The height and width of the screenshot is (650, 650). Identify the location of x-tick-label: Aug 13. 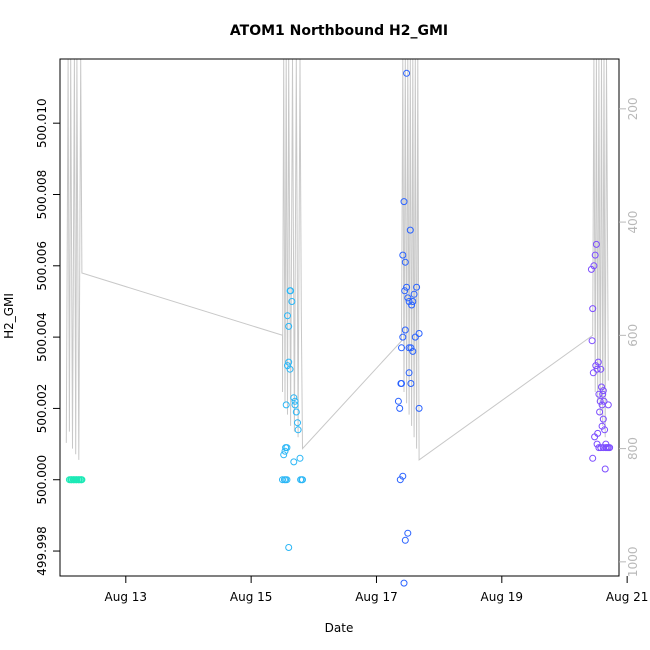
(126, 597).